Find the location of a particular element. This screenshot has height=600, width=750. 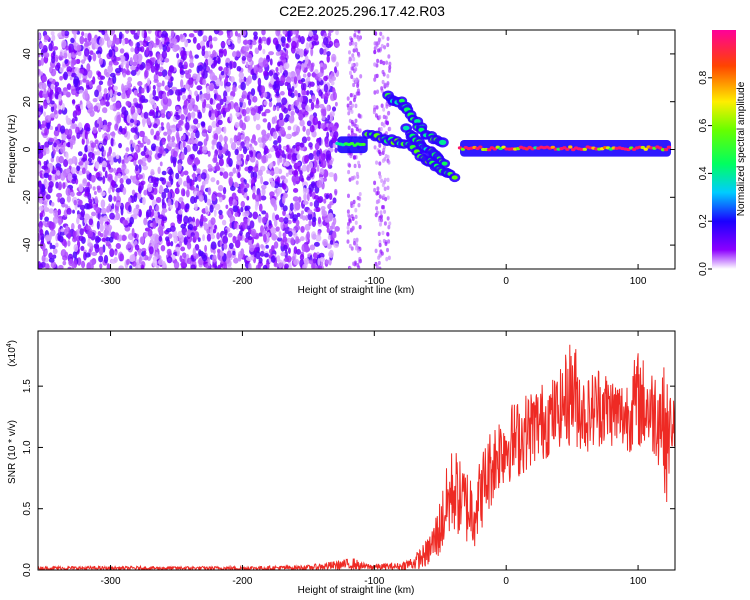

x-tick-label: -200 is located at coordinates (242, 581).